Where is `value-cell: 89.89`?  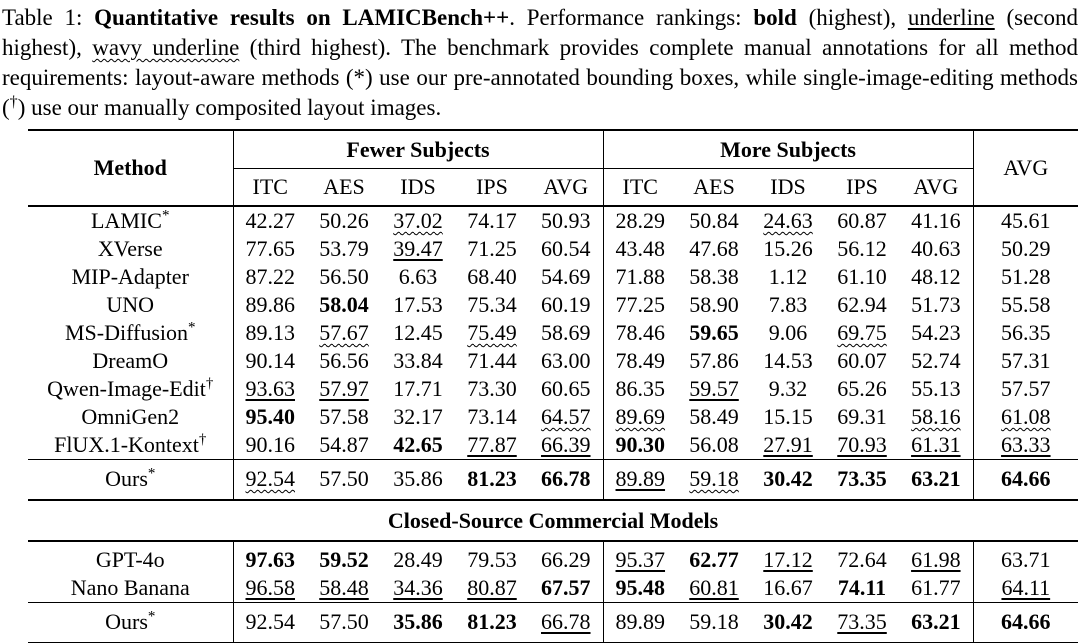
value-cell: 89.89 is located at coordinates (640, 479).